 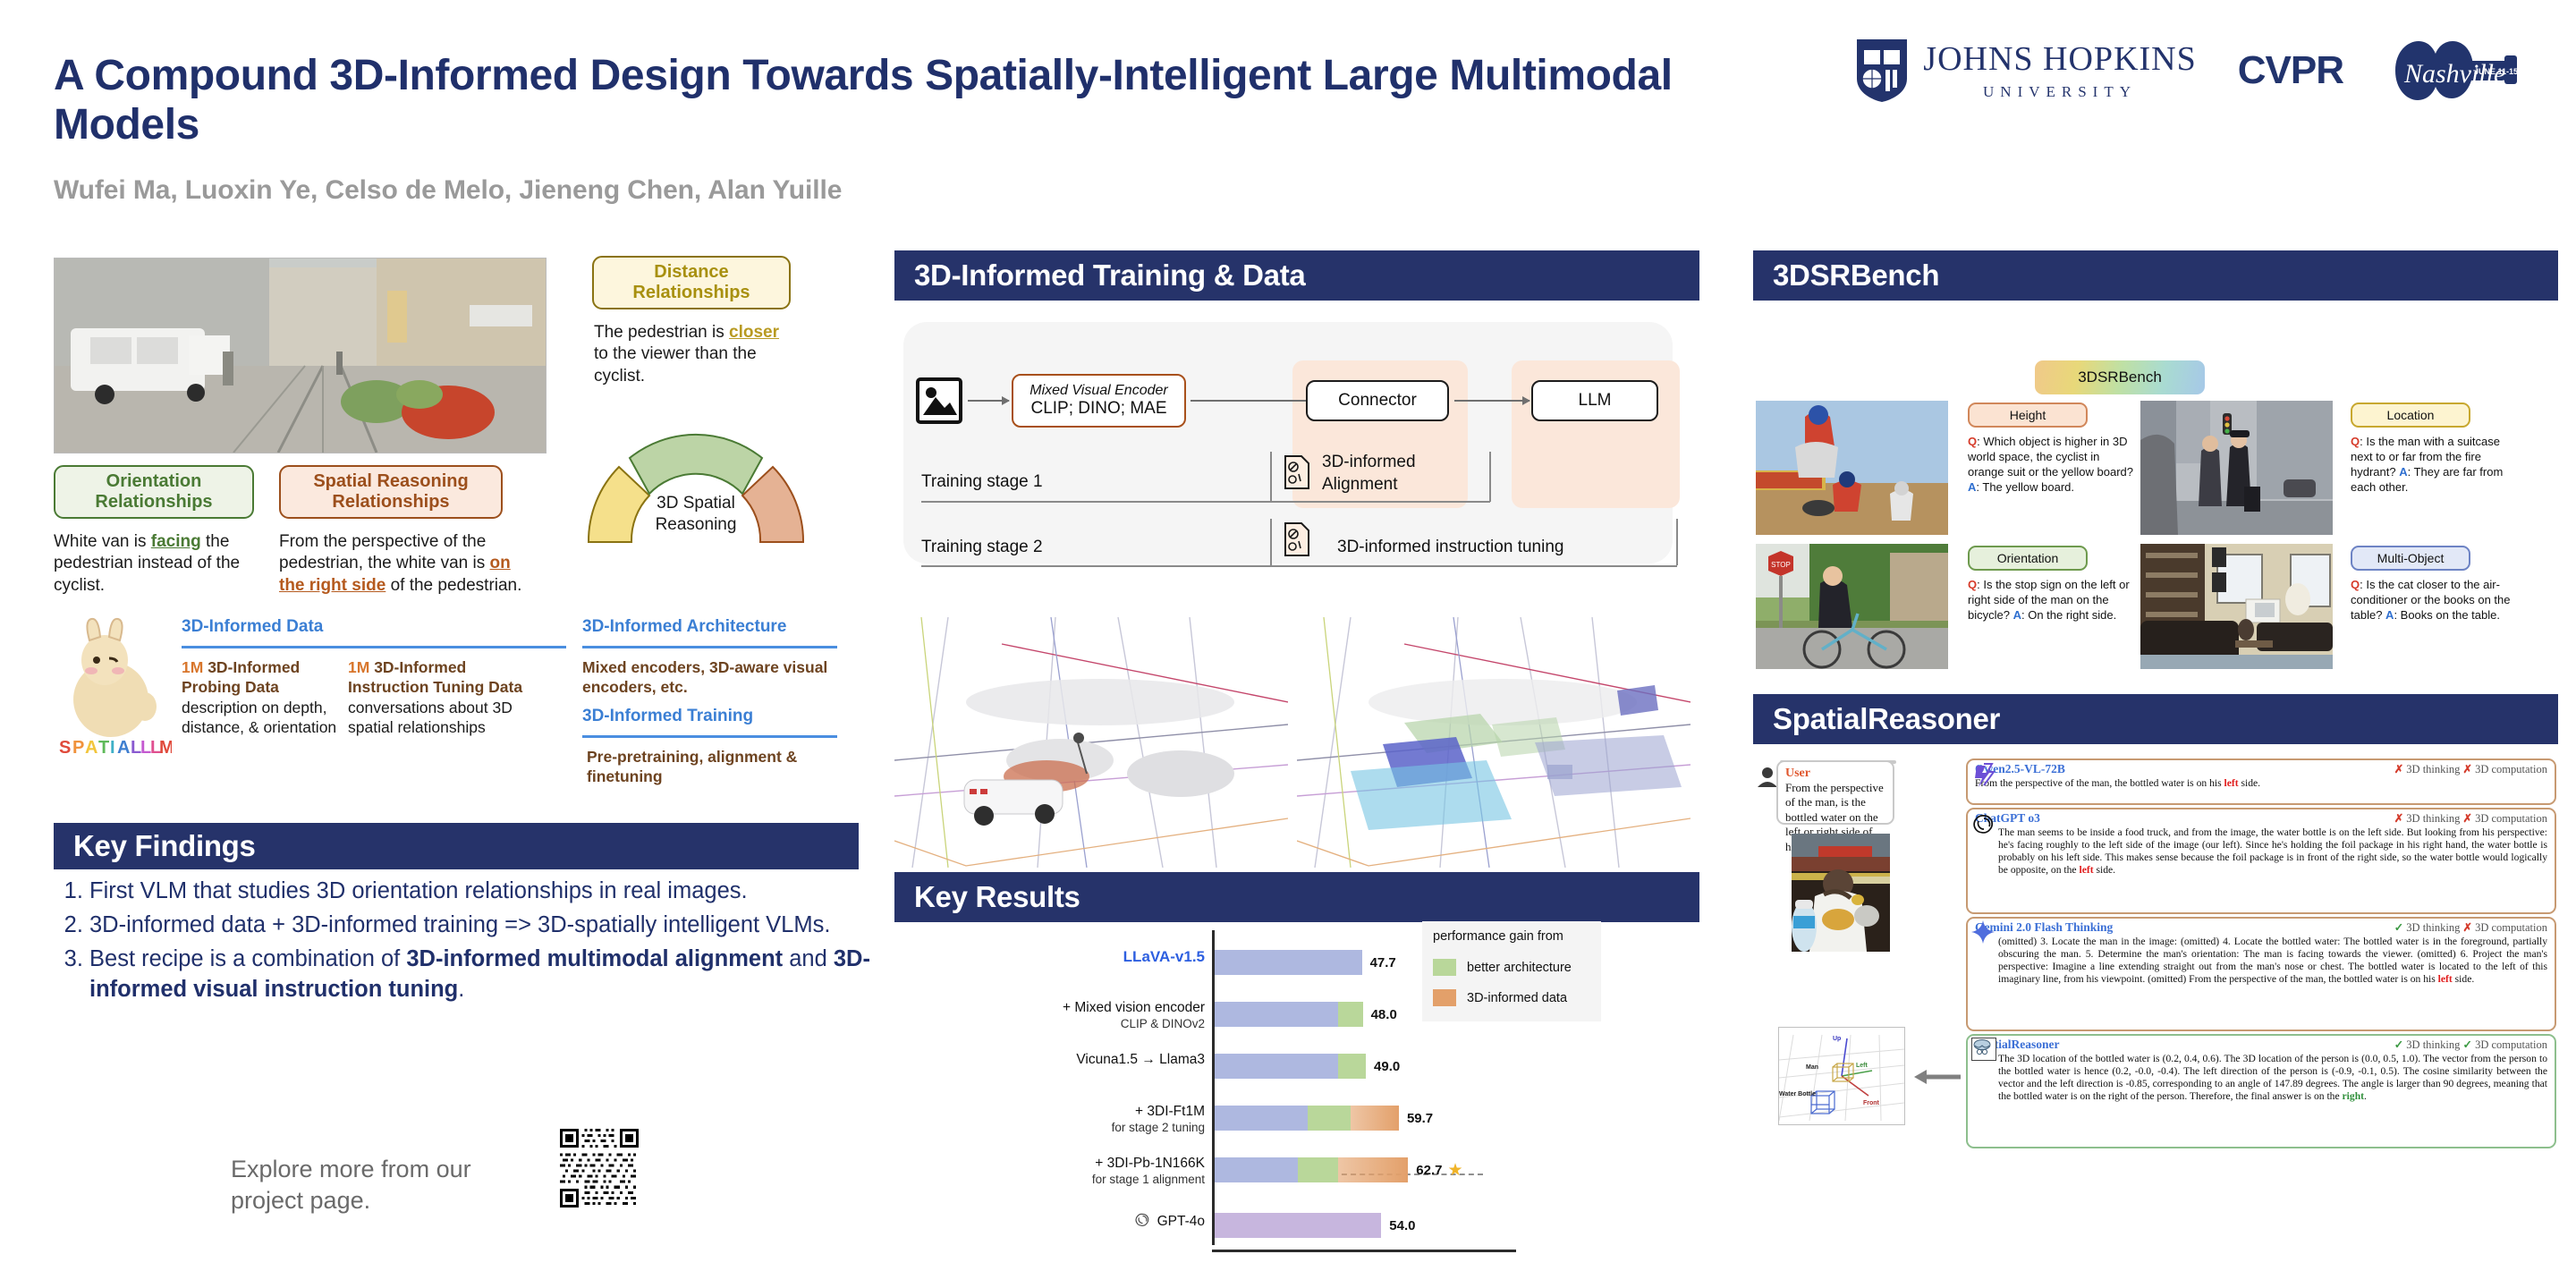 What do you see at coordinates (1498, 936) in the screenshot?
I see `legend-title: performance gain from` at bounding box center [1498, 936].